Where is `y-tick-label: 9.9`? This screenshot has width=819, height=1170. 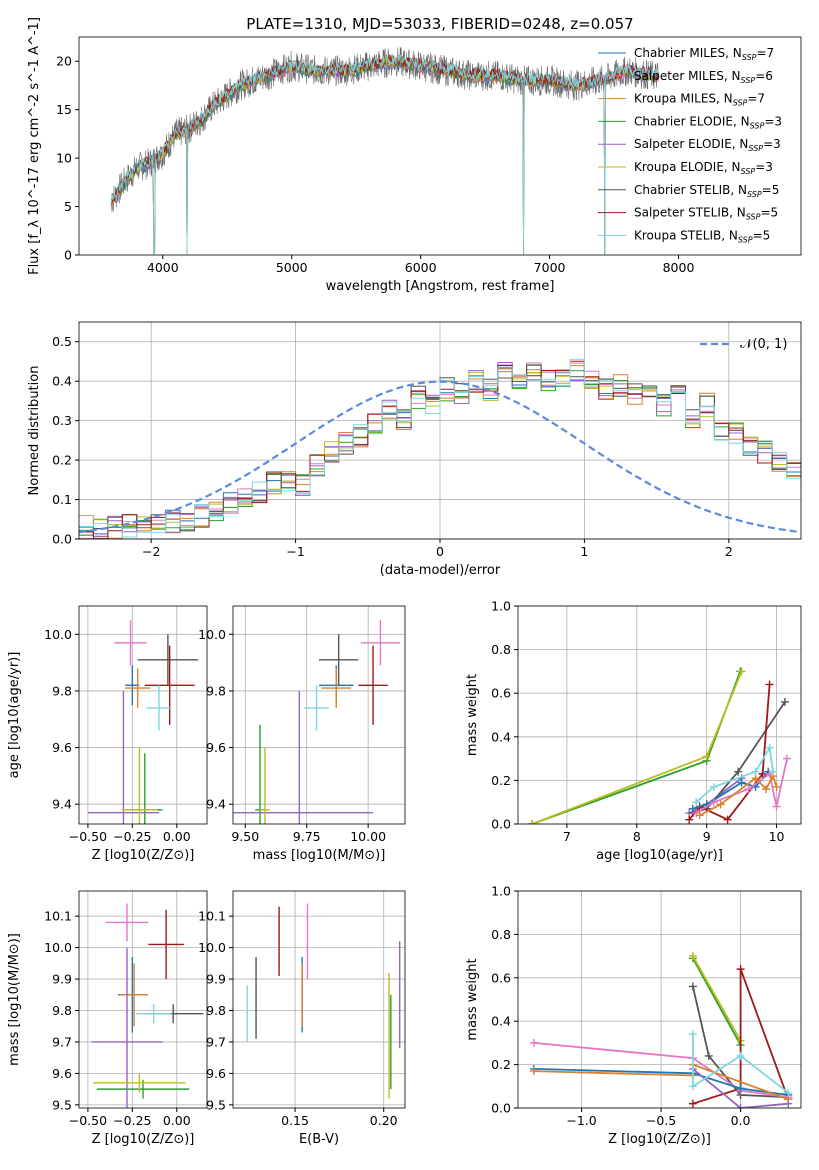
y-tick-label: 9.9 is located at coordinates (62, 979).